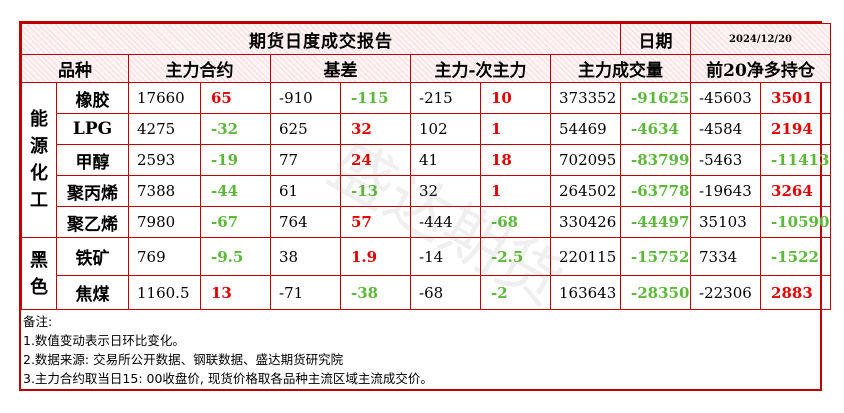 The height and width of the screenshot is (413, 844). Describe the element at coordinates (164, 256) in the screenshot. I see `value-cell: 769` at that location.